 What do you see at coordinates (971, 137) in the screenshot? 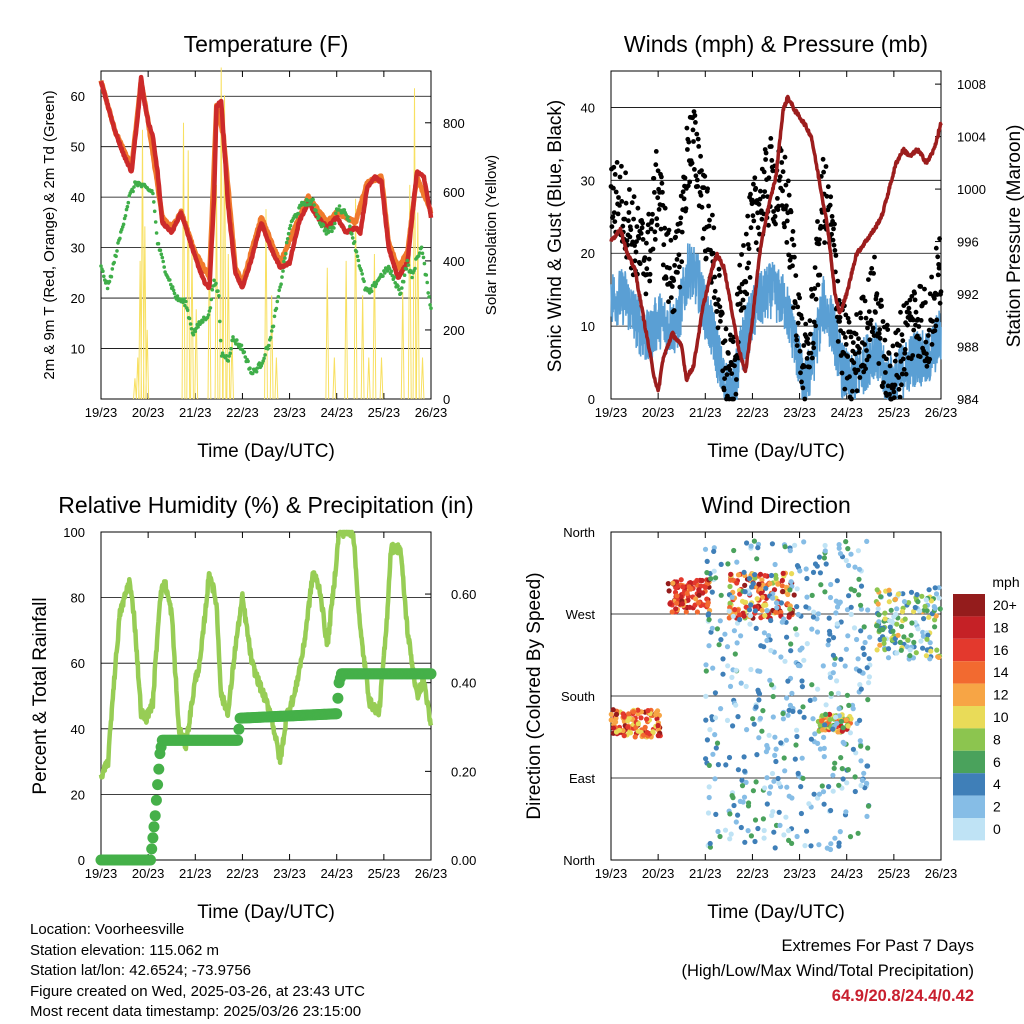
I see `y2-tick-label: 1004` at bounding box center [971, 137].